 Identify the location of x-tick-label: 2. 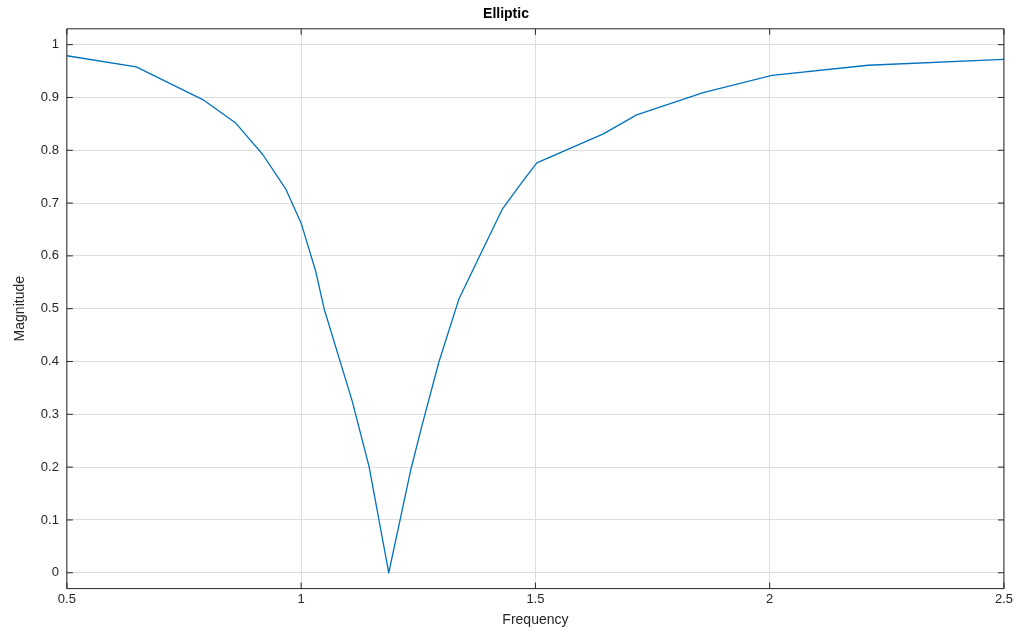
(770, 598).